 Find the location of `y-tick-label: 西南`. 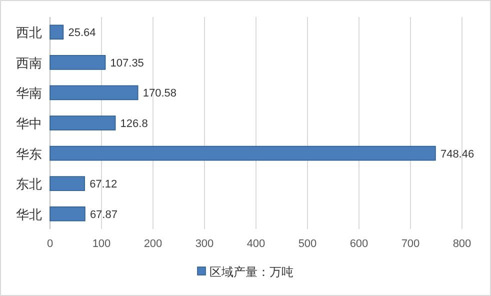

y-tick-label: 西南 is located at coordinates (29, 62).